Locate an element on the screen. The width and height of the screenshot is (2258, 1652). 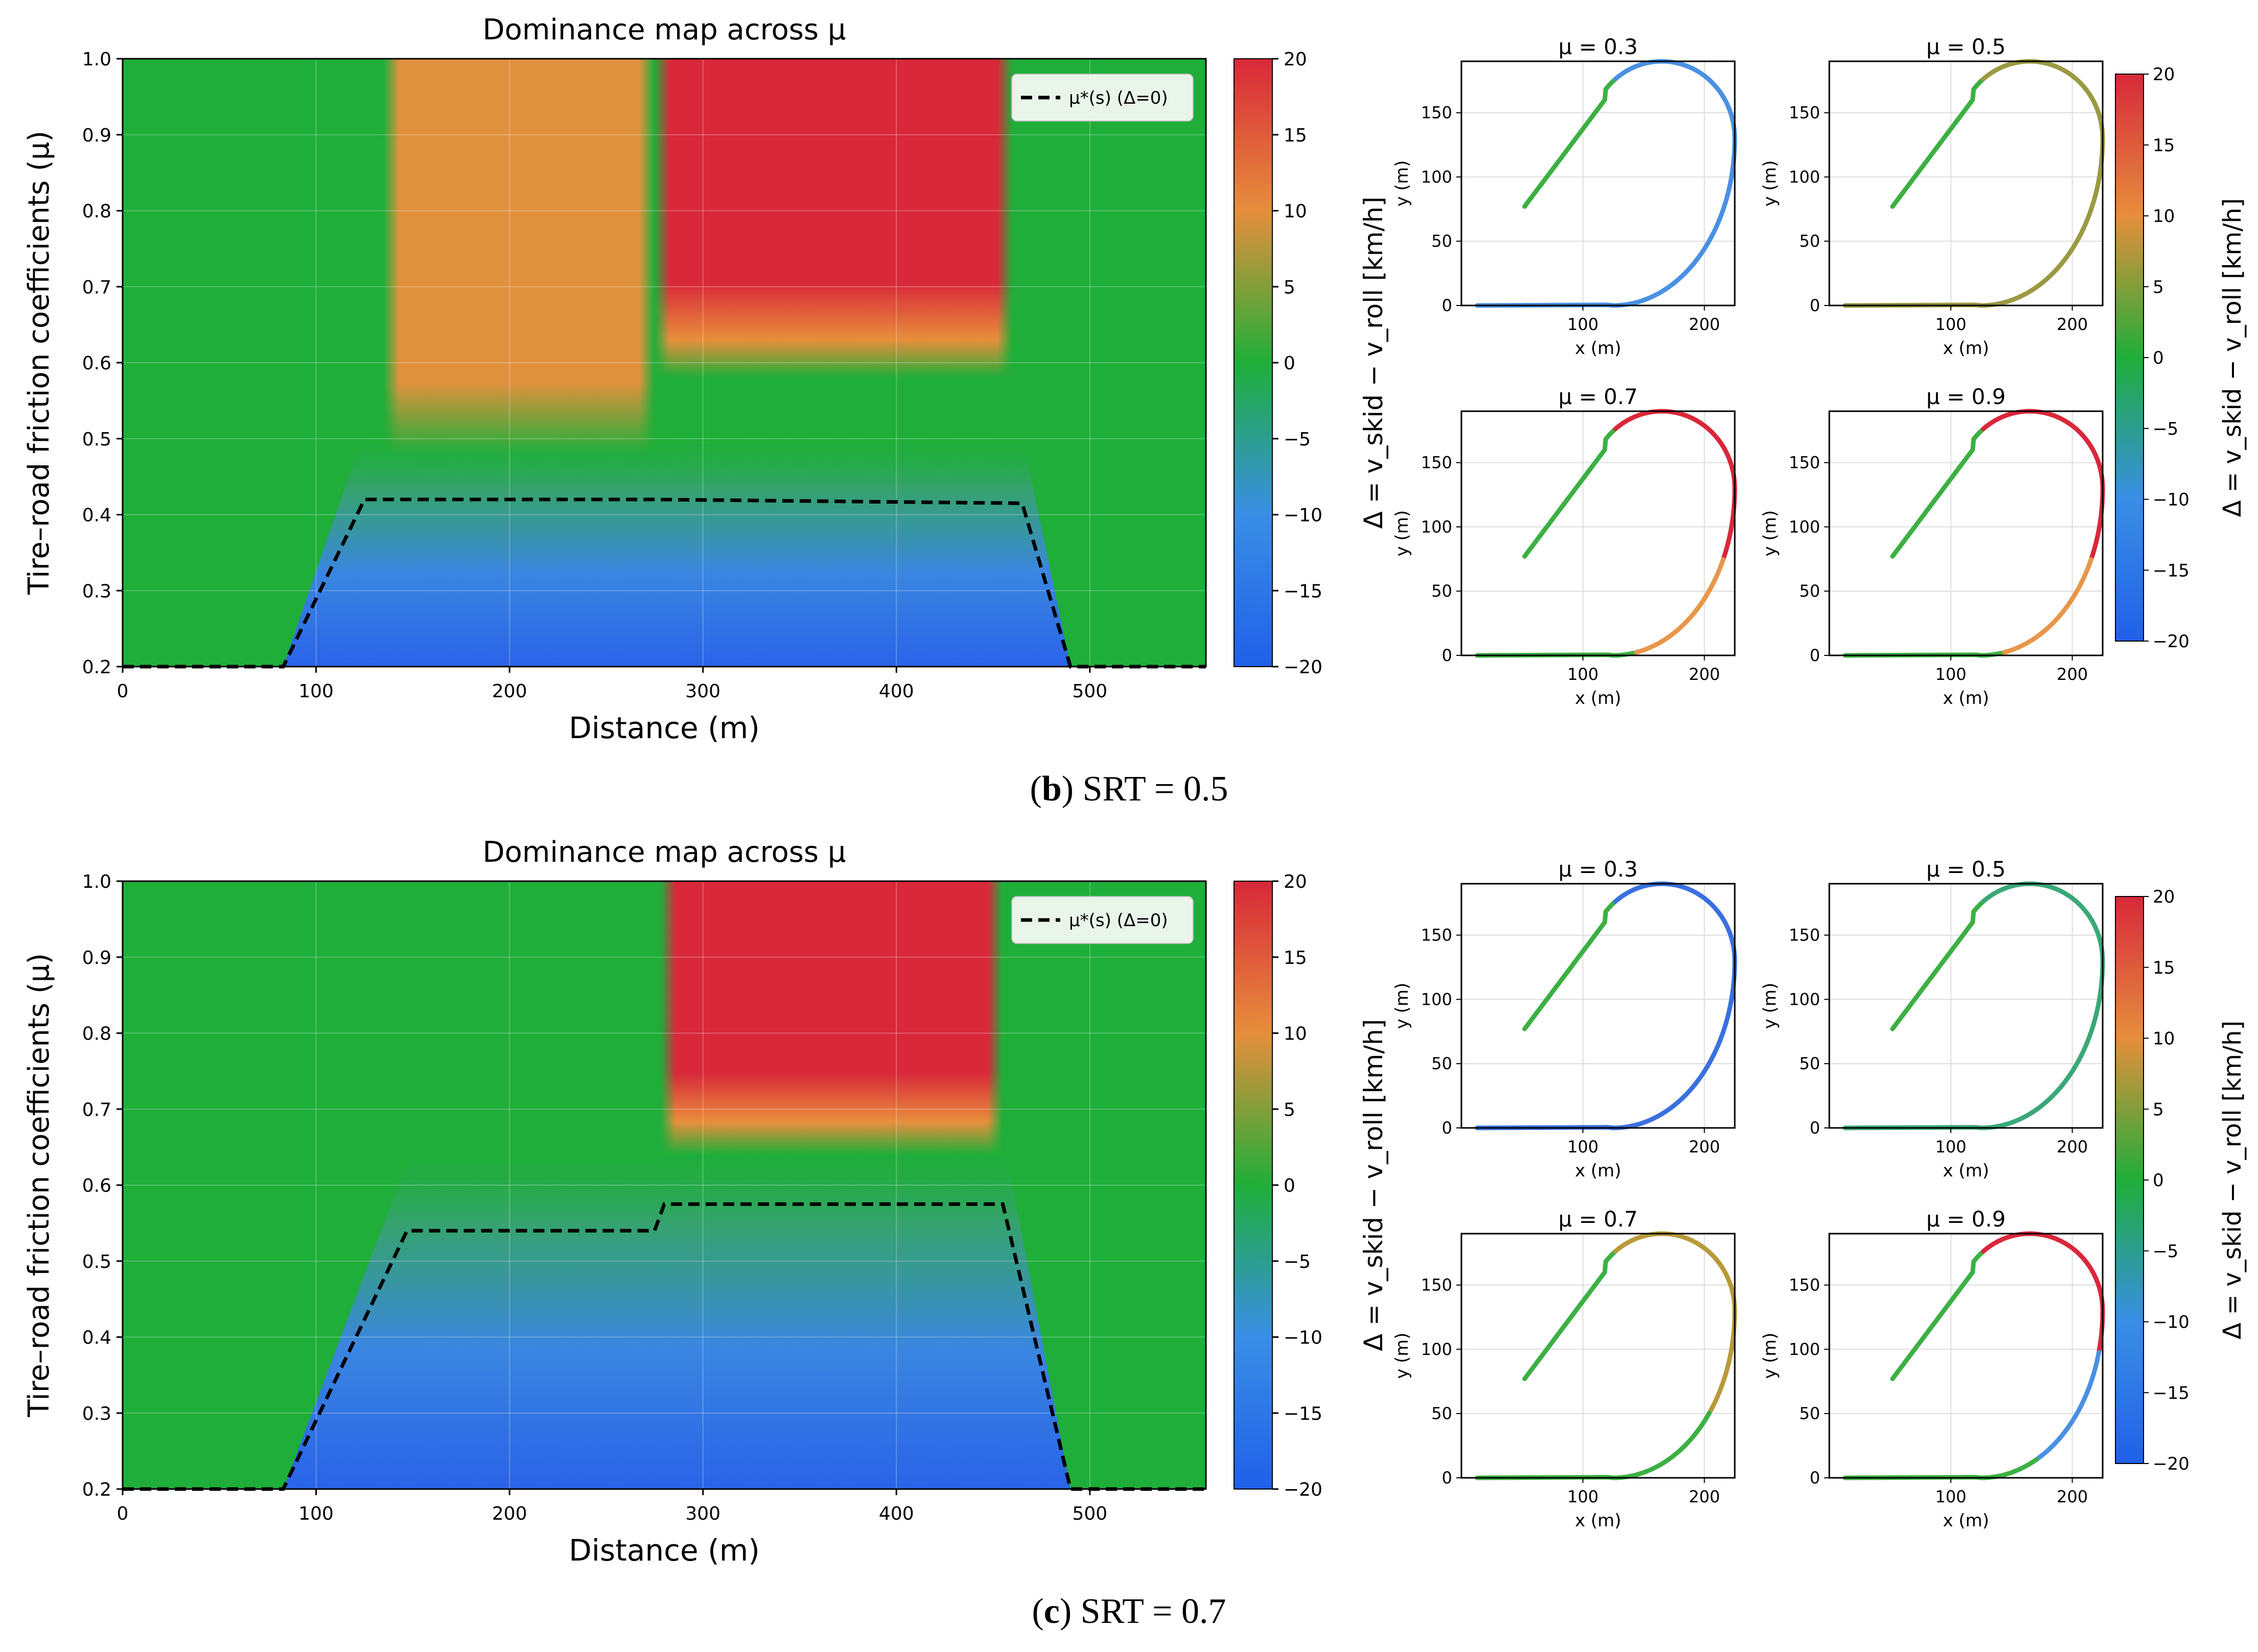
subplot-title: μ = 0.5 is located at coordinates (1966, 46).